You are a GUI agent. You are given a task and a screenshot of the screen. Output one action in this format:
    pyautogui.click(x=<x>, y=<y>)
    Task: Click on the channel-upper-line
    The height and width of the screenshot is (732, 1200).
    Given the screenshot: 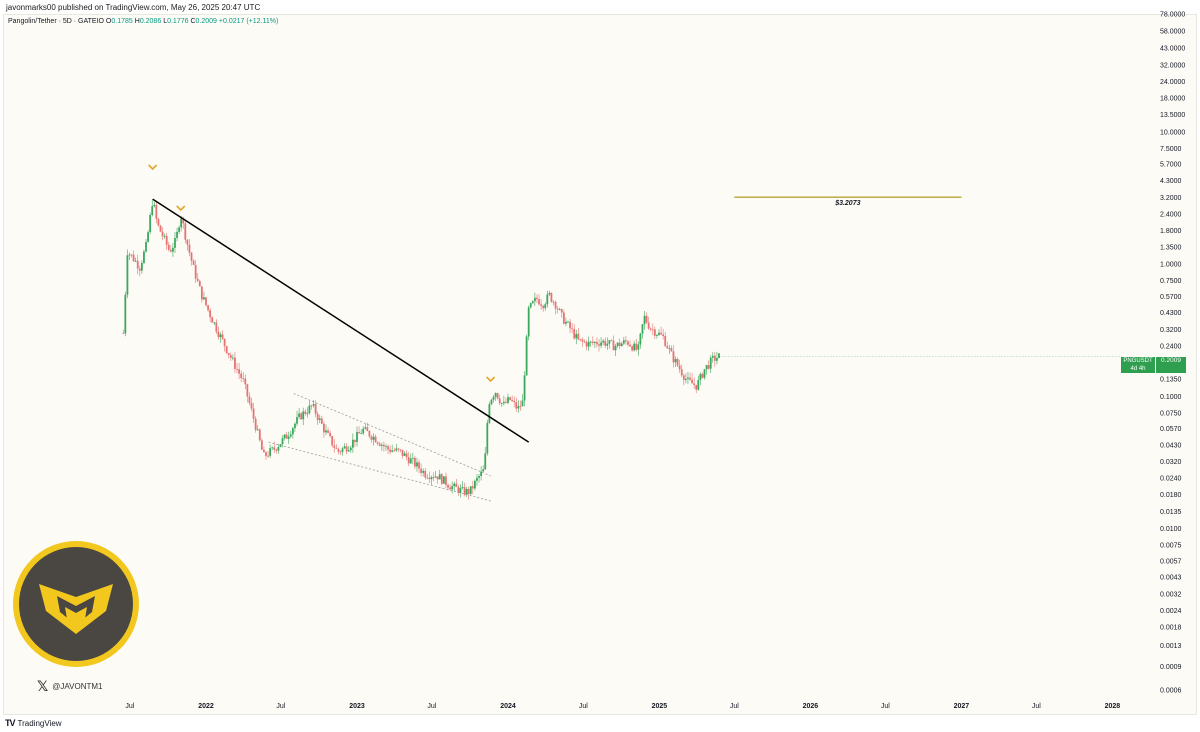 What is the action you would take?
    pyautogui.click(x=392, y=435)
    